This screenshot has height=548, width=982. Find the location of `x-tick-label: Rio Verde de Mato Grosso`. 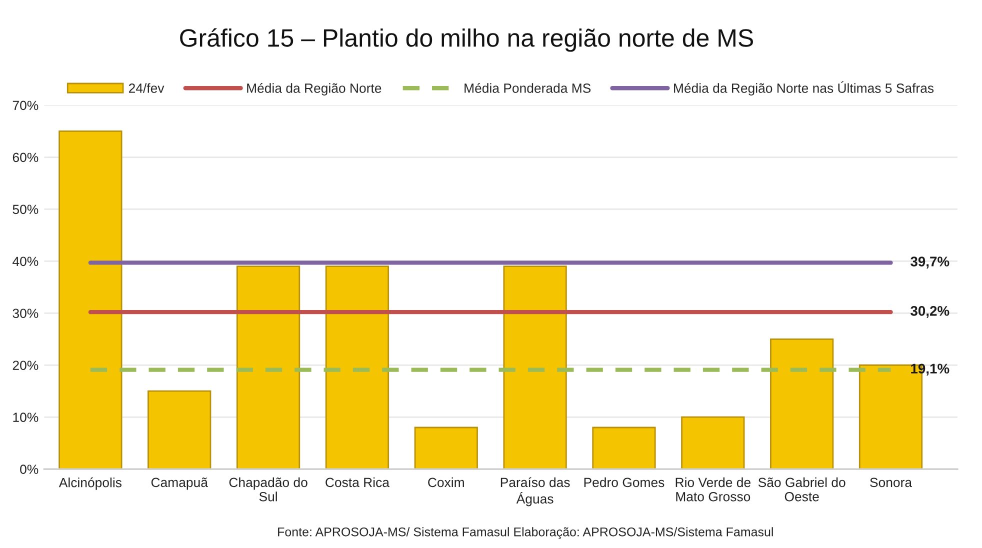

x-tick-label: Rio Verde de Mato Grosso is located at coordinates (713, 489).